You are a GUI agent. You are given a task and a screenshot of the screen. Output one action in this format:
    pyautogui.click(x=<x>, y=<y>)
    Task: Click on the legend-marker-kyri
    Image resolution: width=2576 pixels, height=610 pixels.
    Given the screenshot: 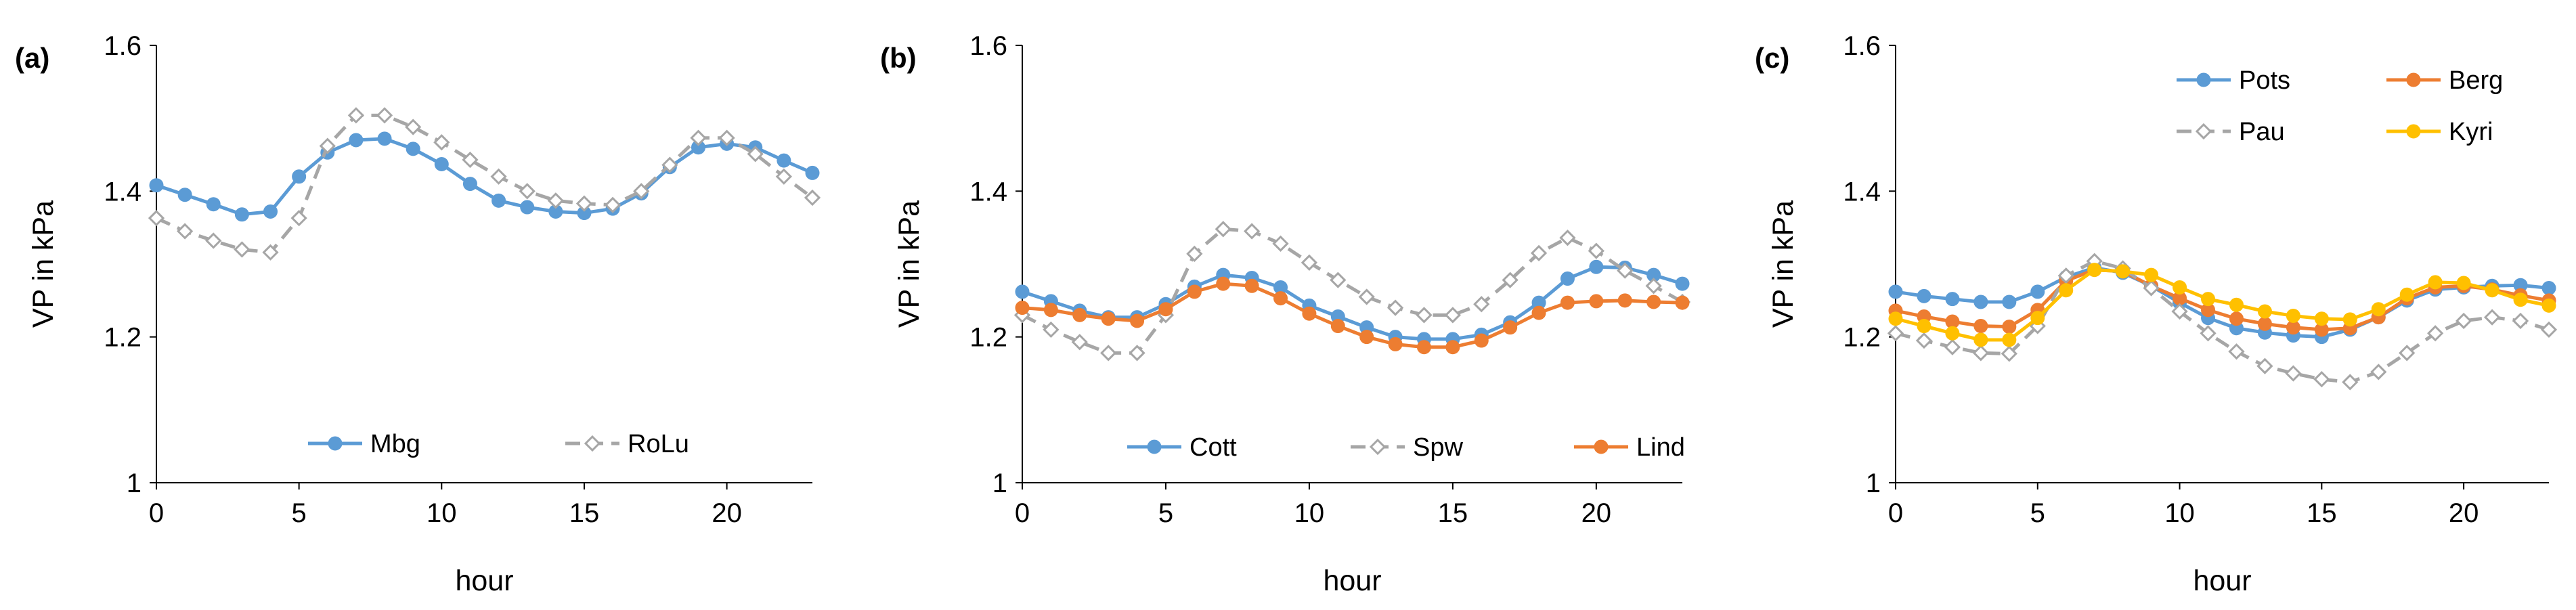 What is the action you would take?
    pyautogui.click(x=2413, y=131)
    